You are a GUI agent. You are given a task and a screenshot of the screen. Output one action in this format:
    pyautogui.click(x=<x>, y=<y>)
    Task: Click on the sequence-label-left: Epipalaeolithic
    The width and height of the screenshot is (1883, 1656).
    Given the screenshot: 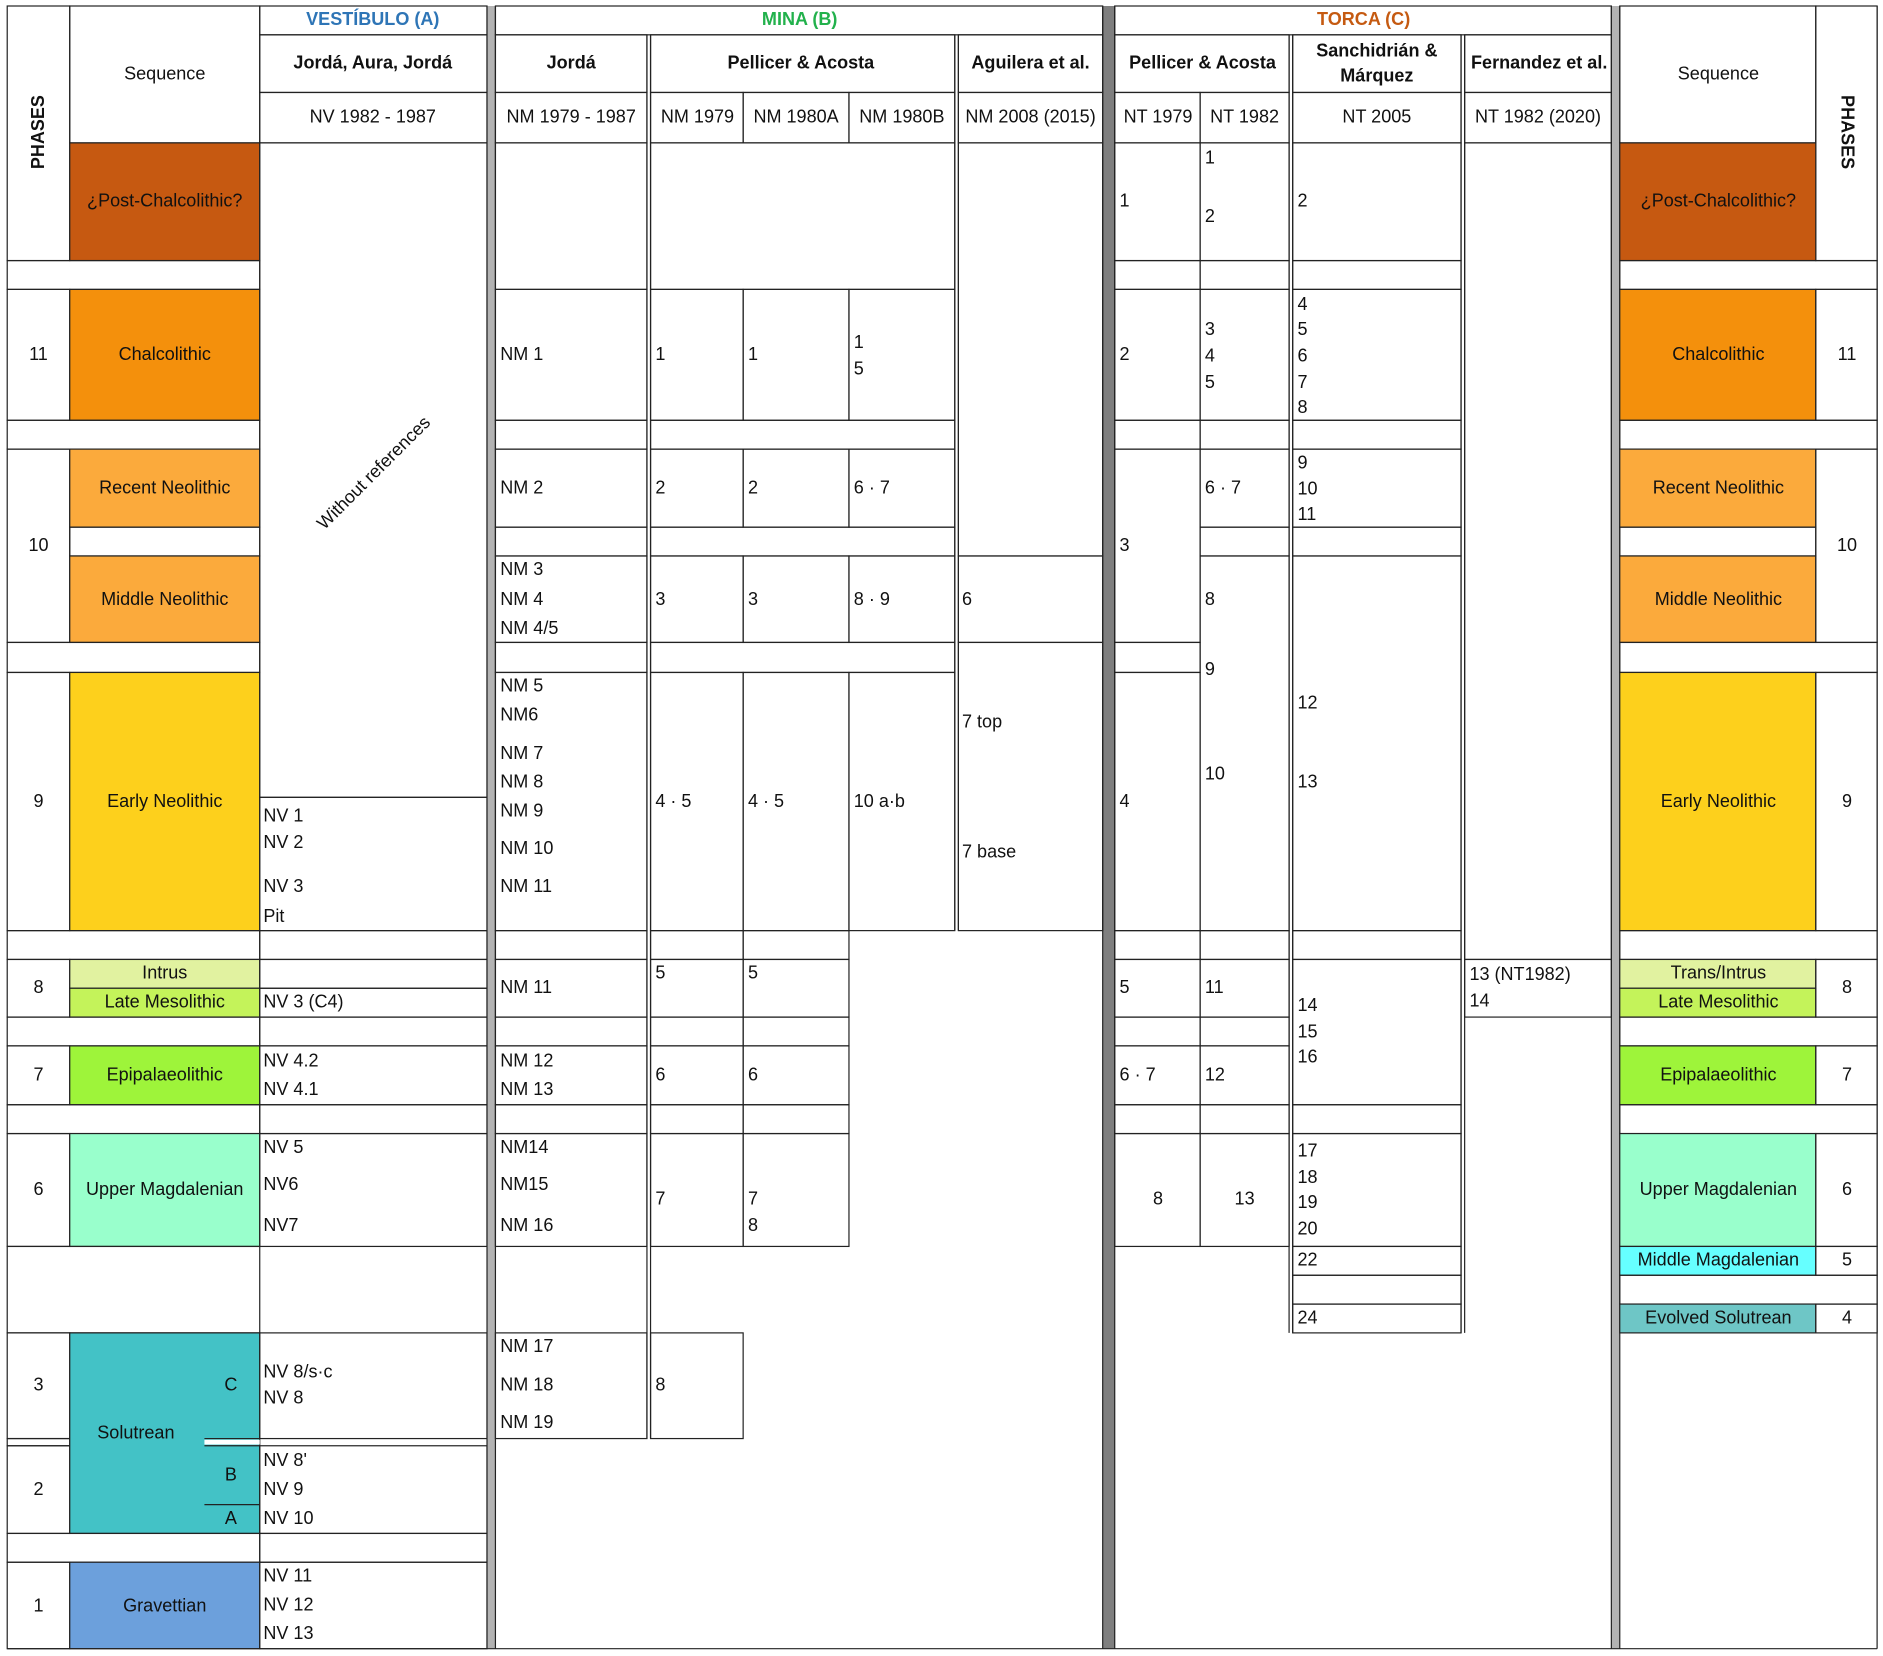 What is the action you would take?
    pyautogui.click(x=164, y=1075)
    